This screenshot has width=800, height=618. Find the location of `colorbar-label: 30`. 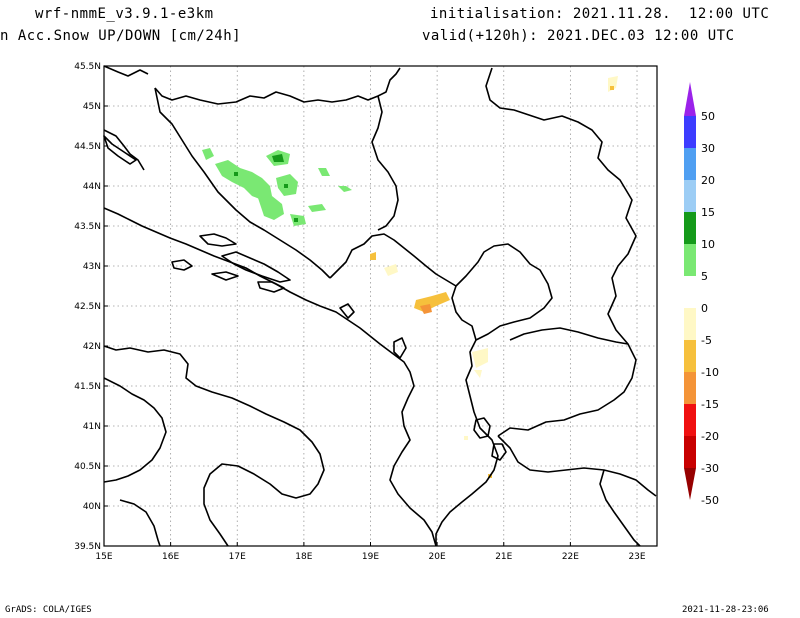

colorbar-label: 30 is located at coordinates (708, 148).